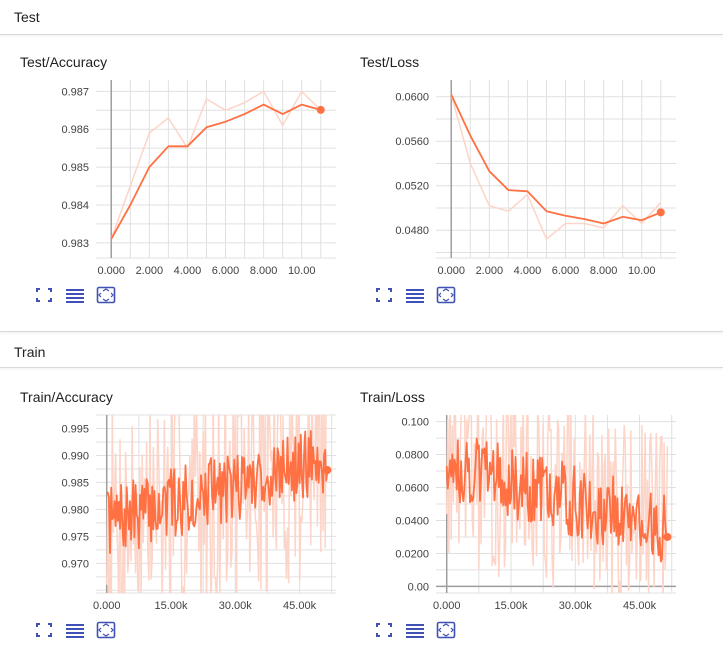 This screenshot has width=723, height=669. What do you see at coordinates (75, 429) in the screenshot?
I see `y-tick-label: 0.995` at bounding box center [75, 429].